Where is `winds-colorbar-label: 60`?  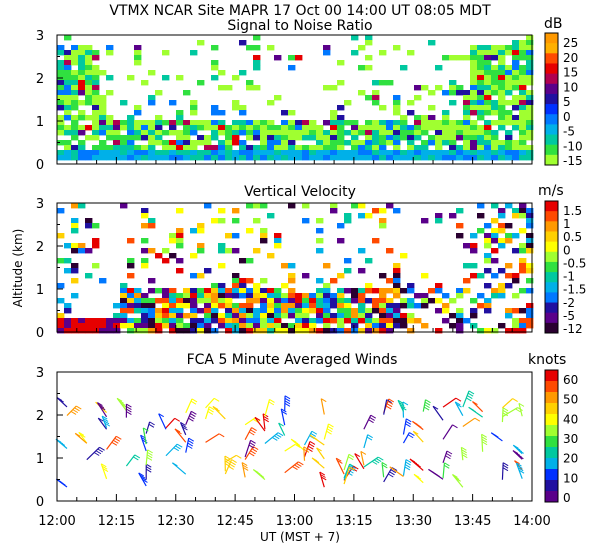 winds-colorbar-label: 60 is located at coordinates (570, 380).